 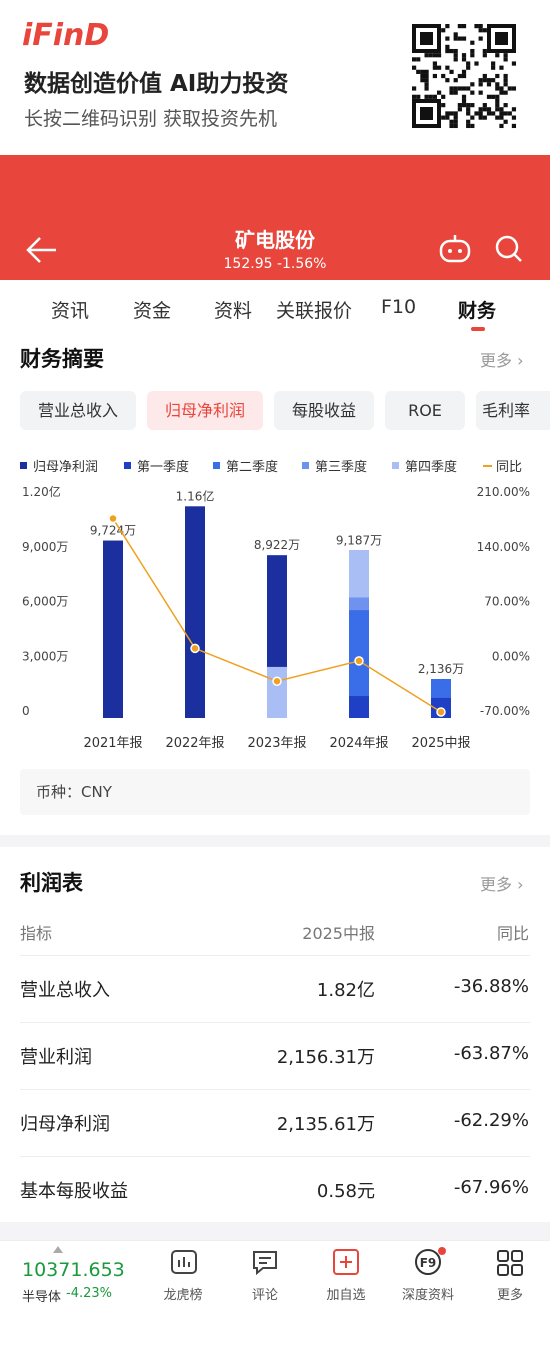 What do you see at coordinates (455, 249) in the screenshot?
I see `robot-button` at bounding box center [455, 249].